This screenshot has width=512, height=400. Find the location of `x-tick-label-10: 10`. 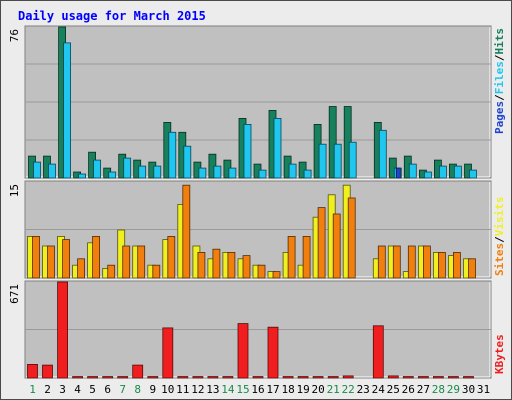

x-tick-label-10: 10 is located at coordinates (167, 389).